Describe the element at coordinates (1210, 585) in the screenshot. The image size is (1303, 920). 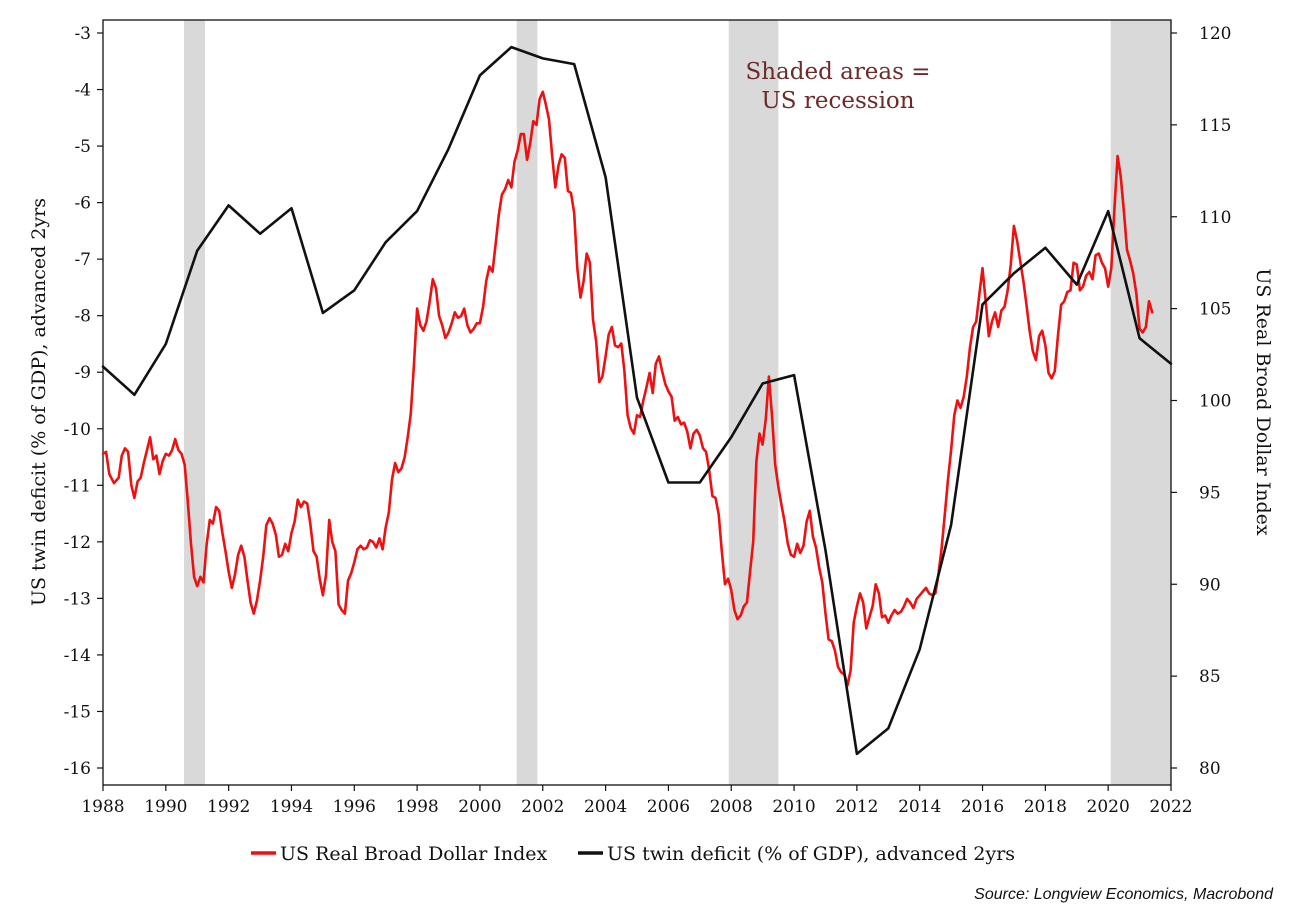
I see `right-tick-label: 90` at that location.